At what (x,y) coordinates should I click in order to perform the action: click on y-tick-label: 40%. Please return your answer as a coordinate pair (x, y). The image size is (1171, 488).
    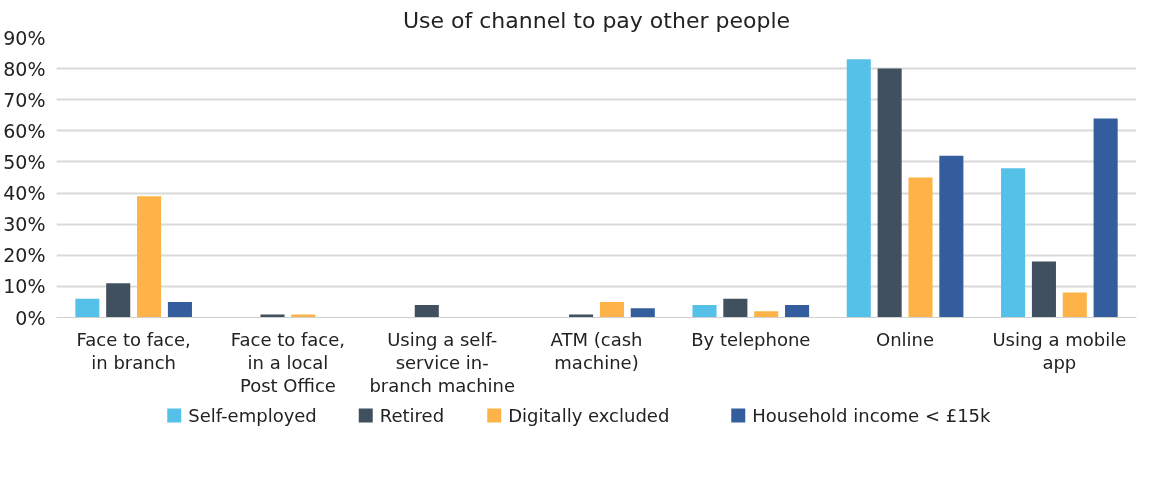
    Looking at the image, I should click on (24, 193).